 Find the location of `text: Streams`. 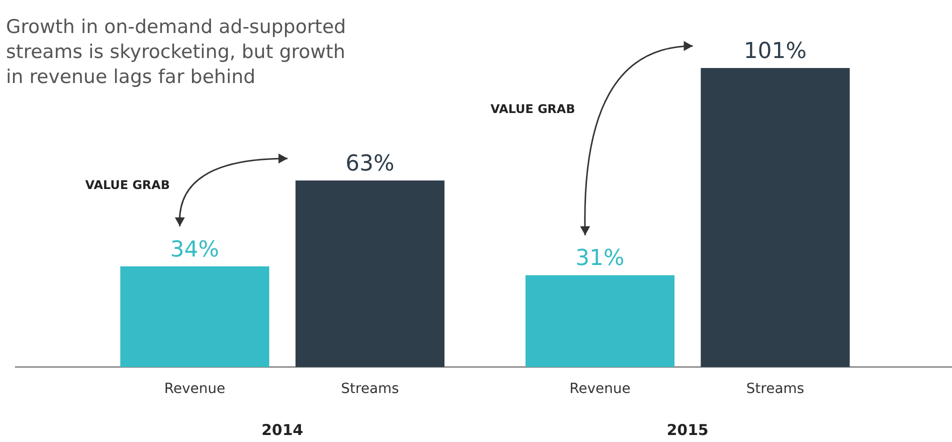

text: Streams is located at coordinates (775, 389).